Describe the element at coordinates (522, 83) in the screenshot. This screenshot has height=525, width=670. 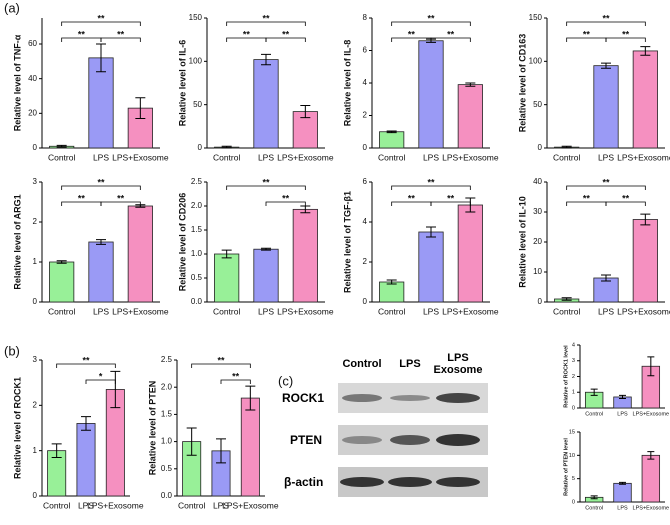
I see `y-axis-label: Relative level of CD163` at that location.